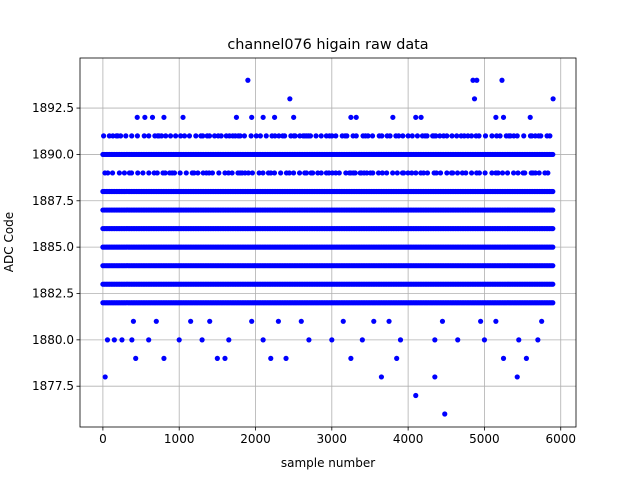 The image size is (640, 484). What do you see at coordinates (53, 108) in the screenshot?
I see `y-tick-label: 1892.5` at bounding box center [53, 108].